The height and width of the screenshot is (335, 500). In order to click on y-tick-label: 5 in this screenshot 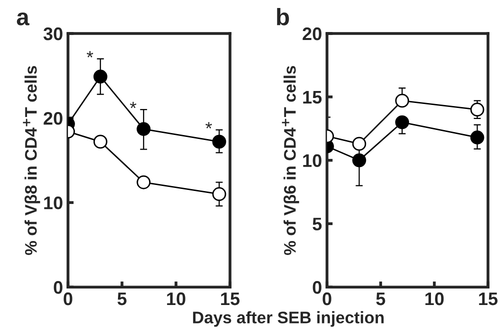, I will do `click(317, 224)`.